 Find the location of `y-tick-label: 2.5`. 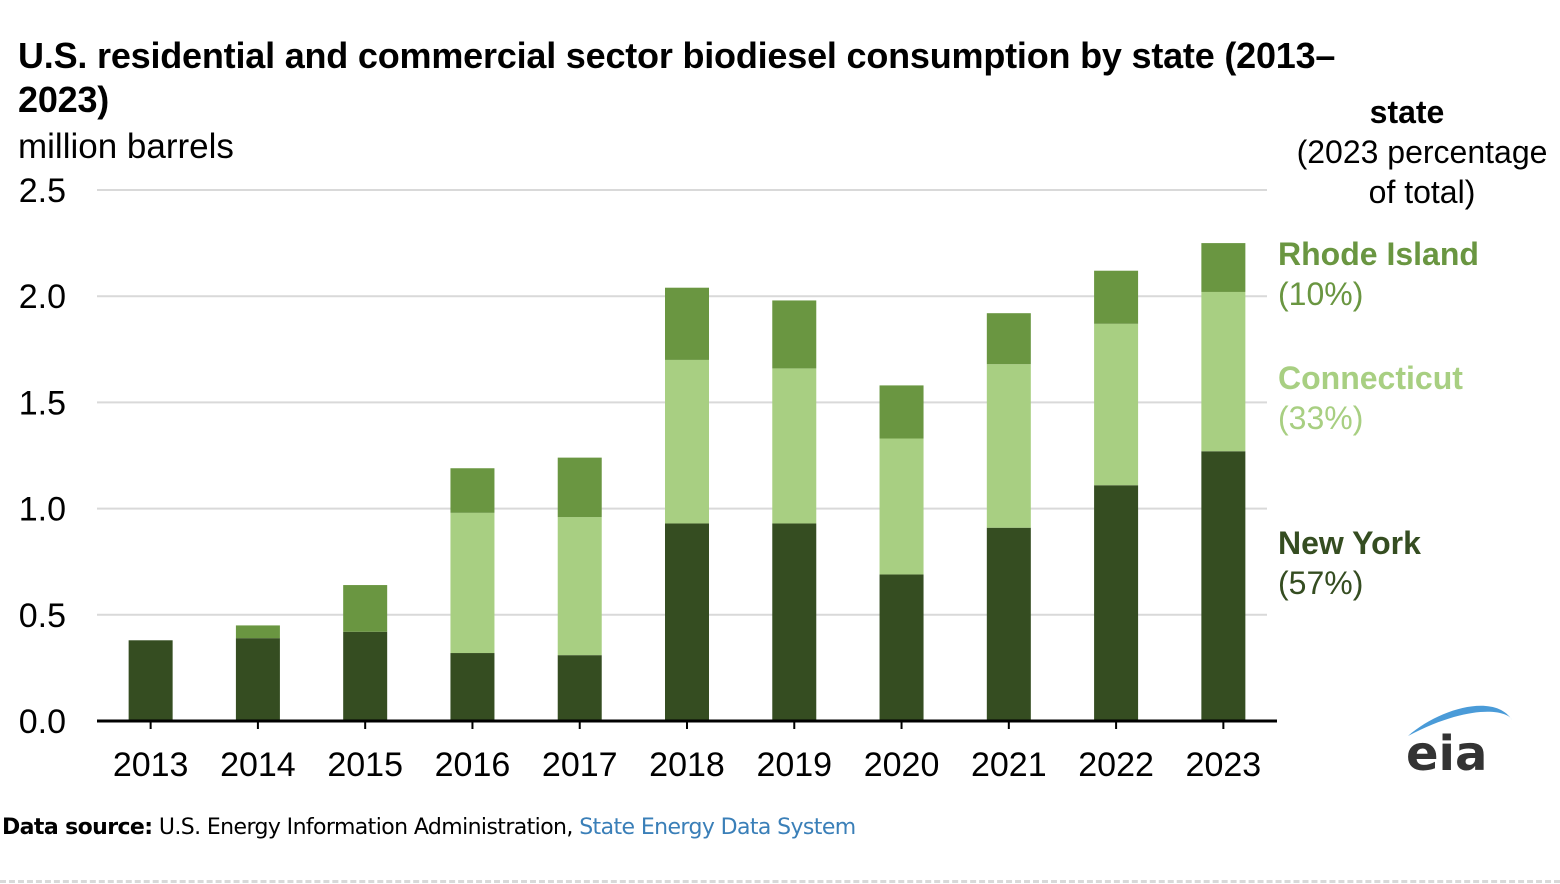

y-tick-label: 2.5 is located at coordinates (42, 191).